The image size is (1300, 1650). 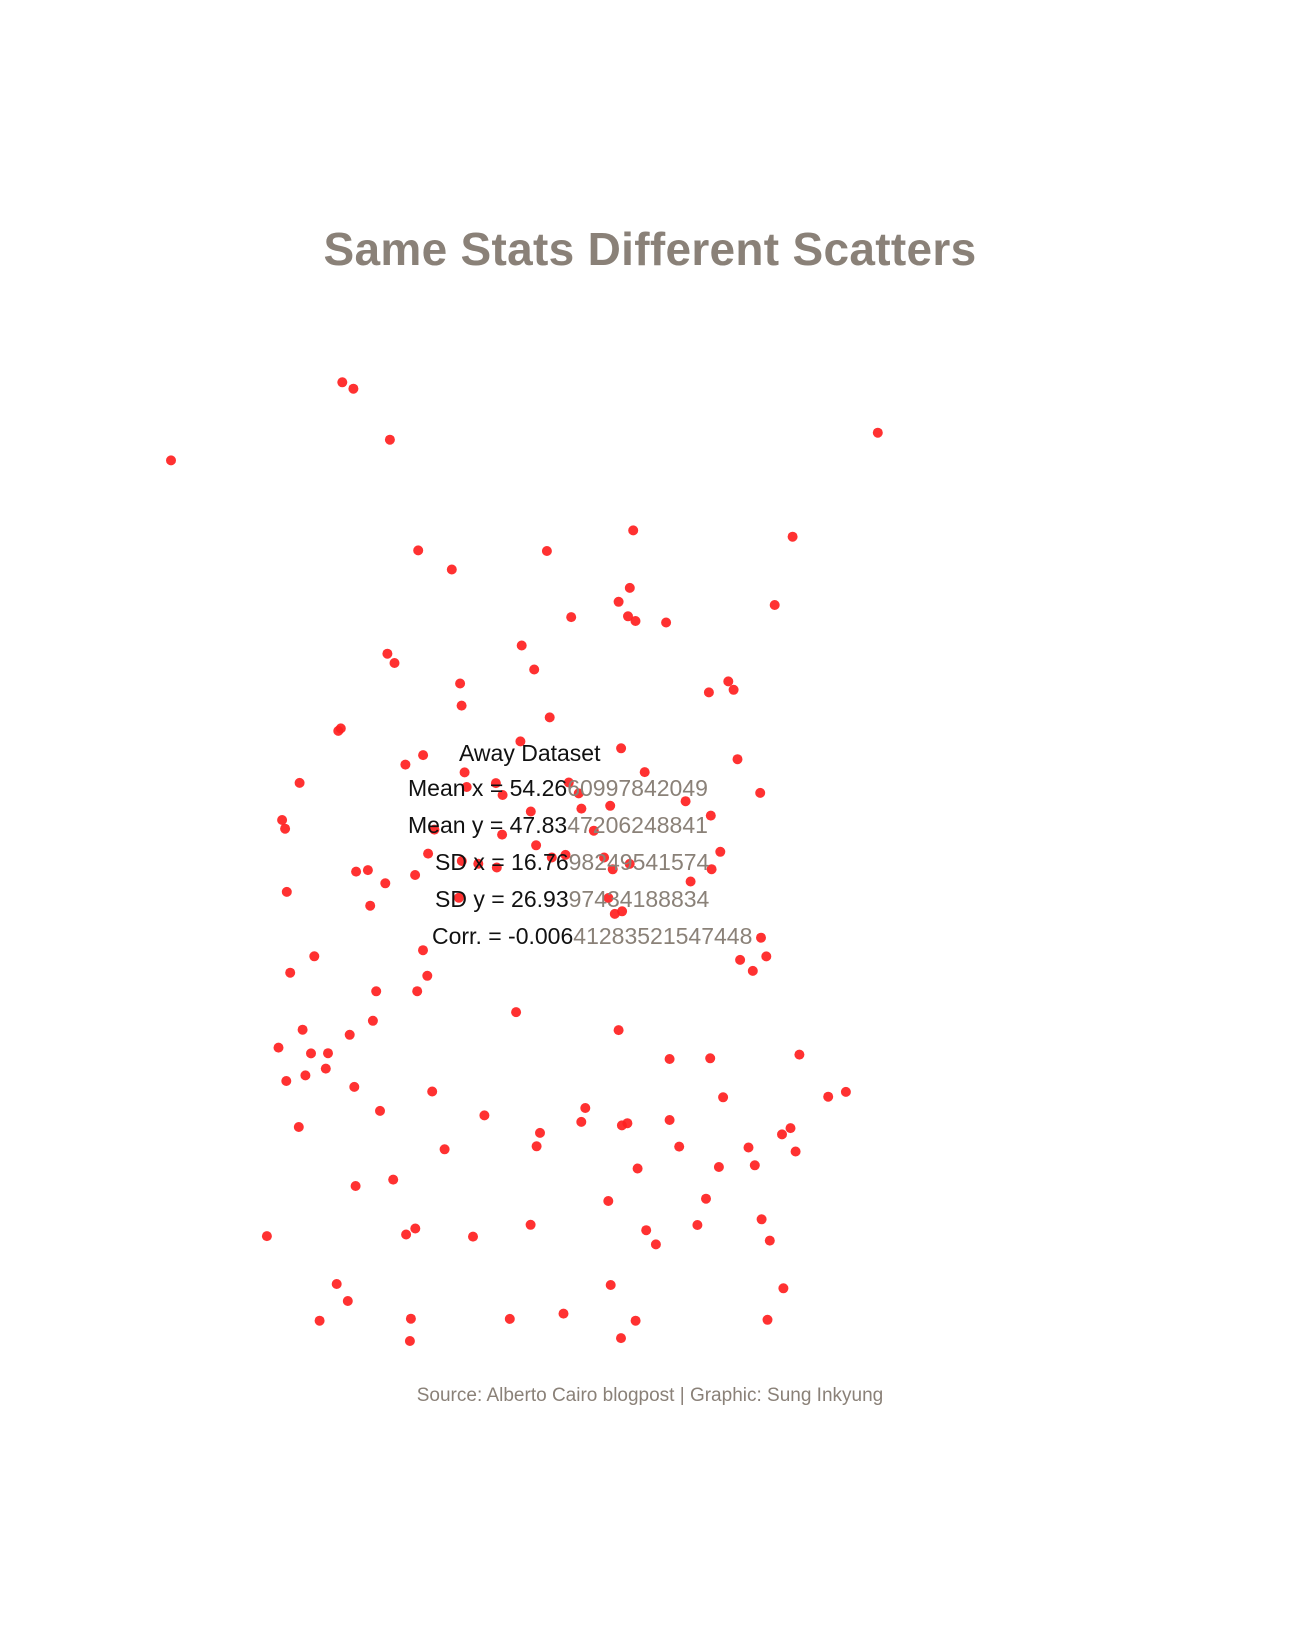 I want to click on stat-sd-x-label: SD x = 16.76, so click(x=502, y=862).